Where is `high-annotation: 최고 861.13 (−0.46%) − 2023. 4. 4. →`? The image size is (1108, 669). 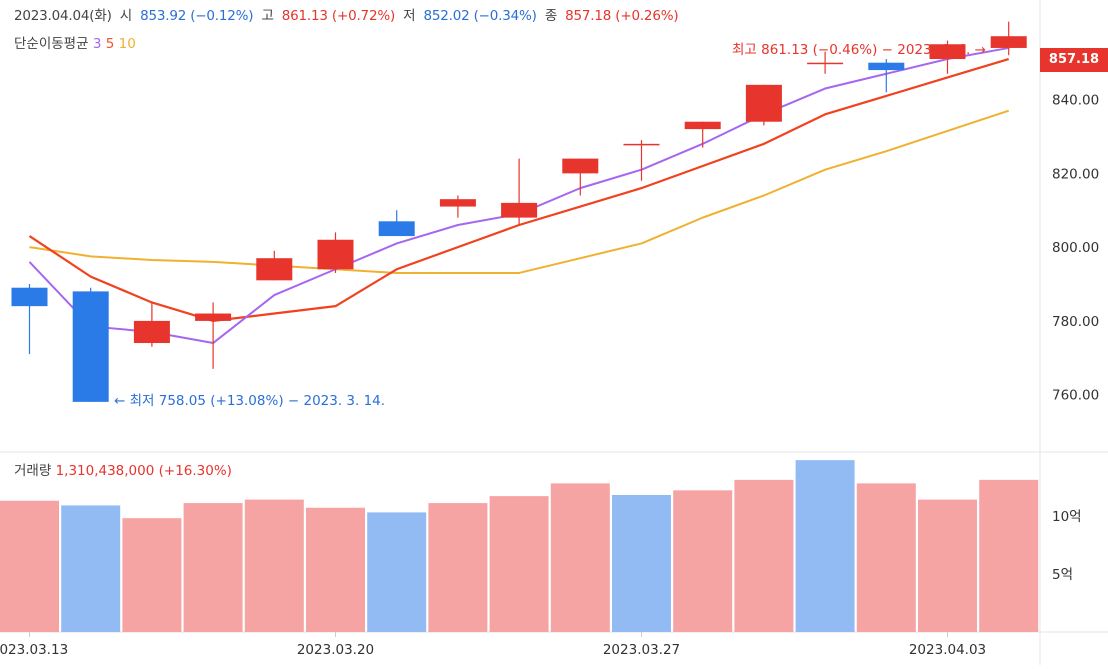 high-annotation: 최고 861.13 (−0.46%) − 2023. 4. 4. → is located at coordinates (859, 50).